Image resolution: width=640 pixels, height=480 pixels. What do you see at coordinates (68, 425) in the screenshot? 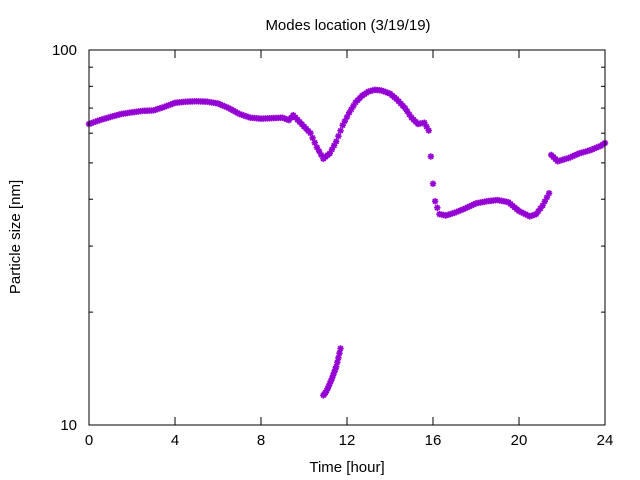
I see `y-tick-label: 10` at bounding box center [68, 425].